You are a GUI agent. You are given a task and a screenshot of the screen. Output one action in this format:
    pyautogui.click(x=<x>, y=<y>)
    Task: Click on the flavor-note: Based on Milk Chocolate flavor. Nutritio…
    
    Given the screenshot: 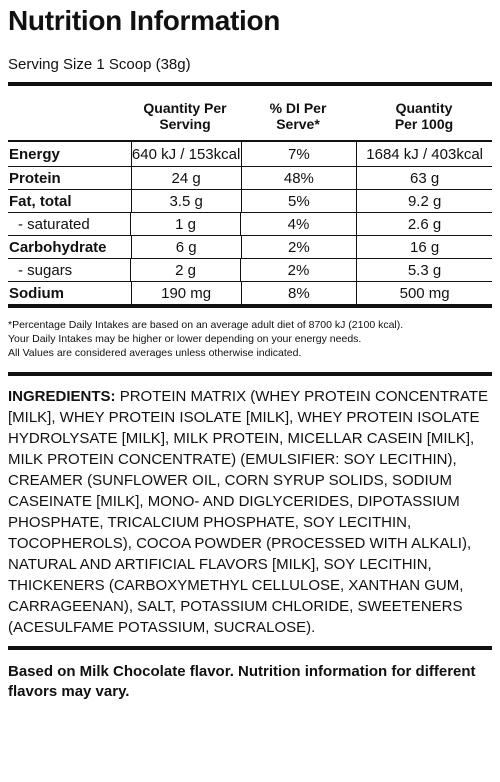 What is the action you would take?
    pyautogui.click(x=242, y=681)
    